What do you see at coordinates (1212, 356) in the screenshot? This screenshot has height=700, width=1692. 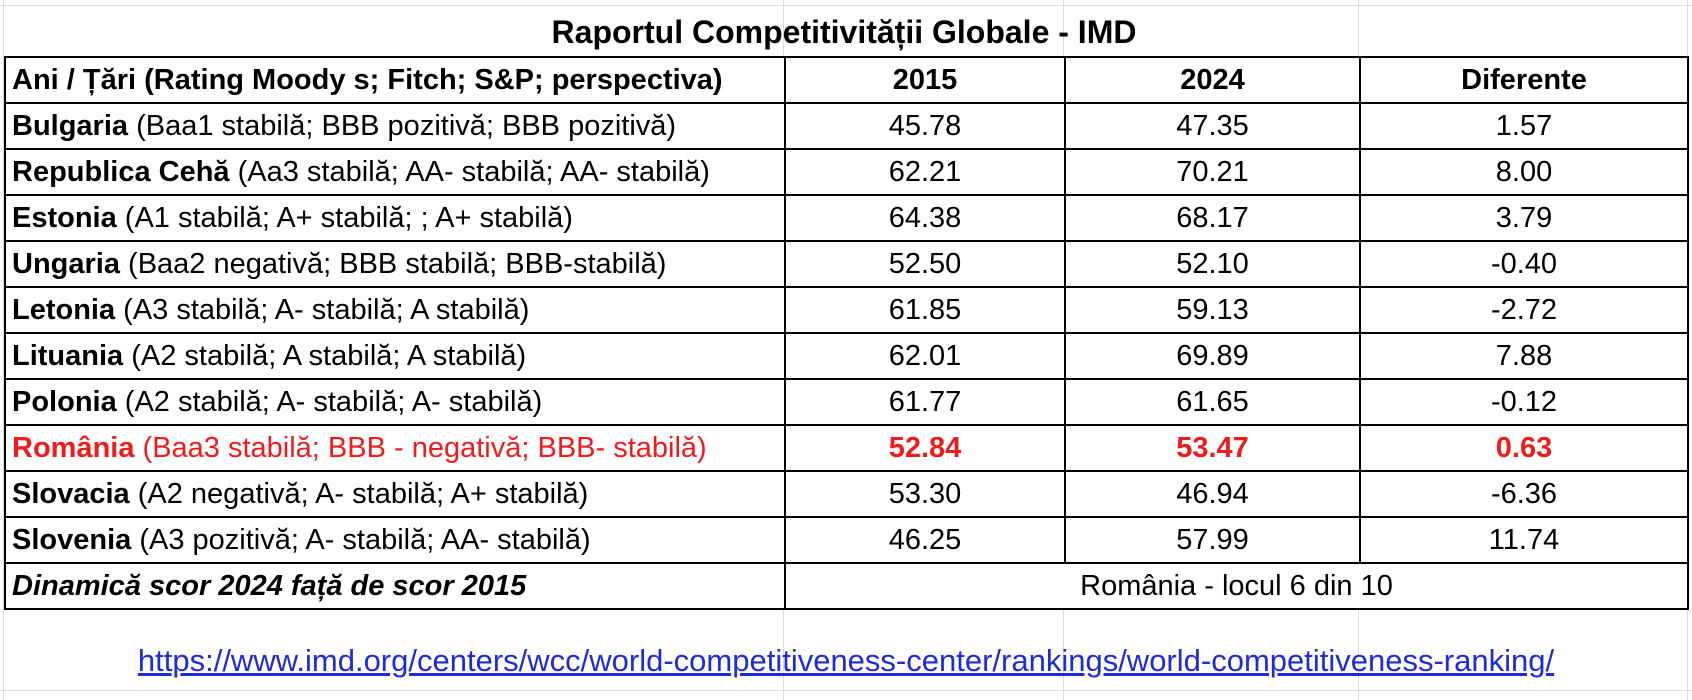 I see `score-2024-cell: 69.89` at bounding box center [1212, 356].